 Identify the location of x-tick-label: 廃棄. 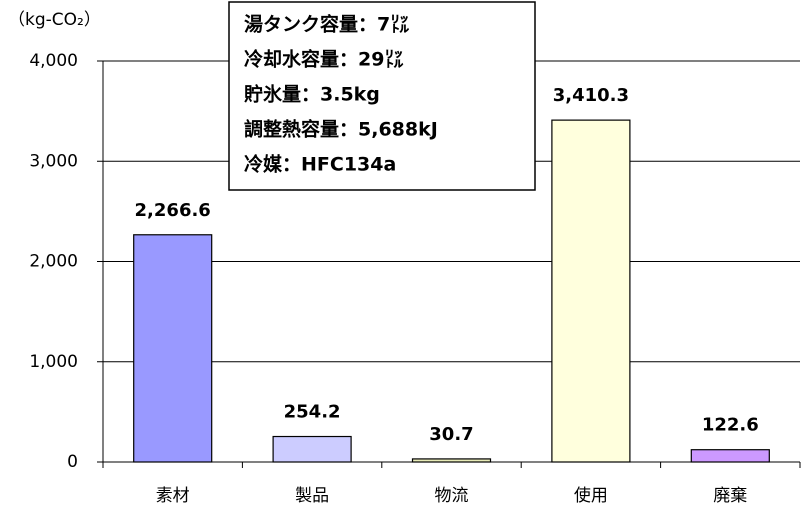
(730, 496).